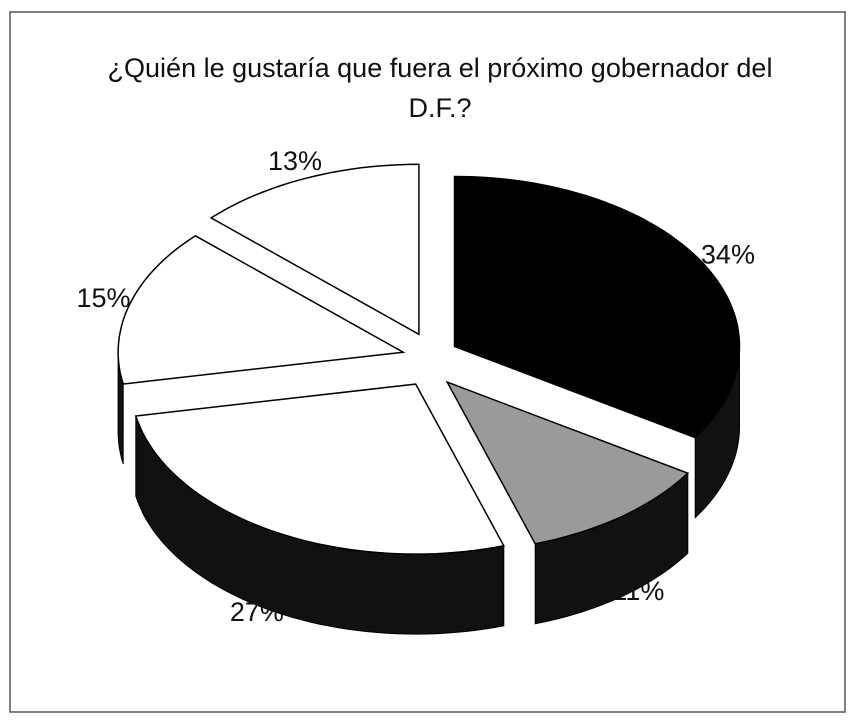 The image size is (857, 725). Describe the element at coordinates (257, 612) in the screenshot. I see `data-label: 27%` at that location.